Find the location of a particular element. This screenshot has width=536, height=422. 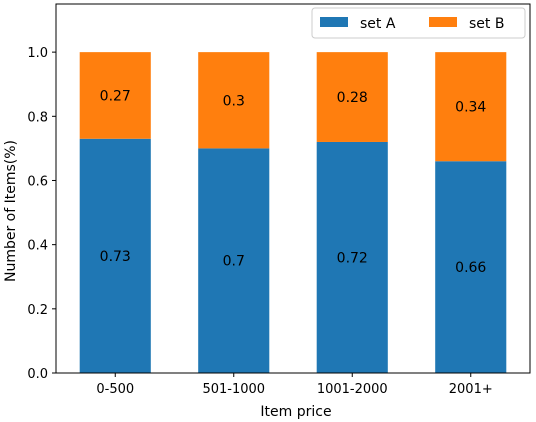

y-tick-label: 0.8 is located at coordinates (37, 117).